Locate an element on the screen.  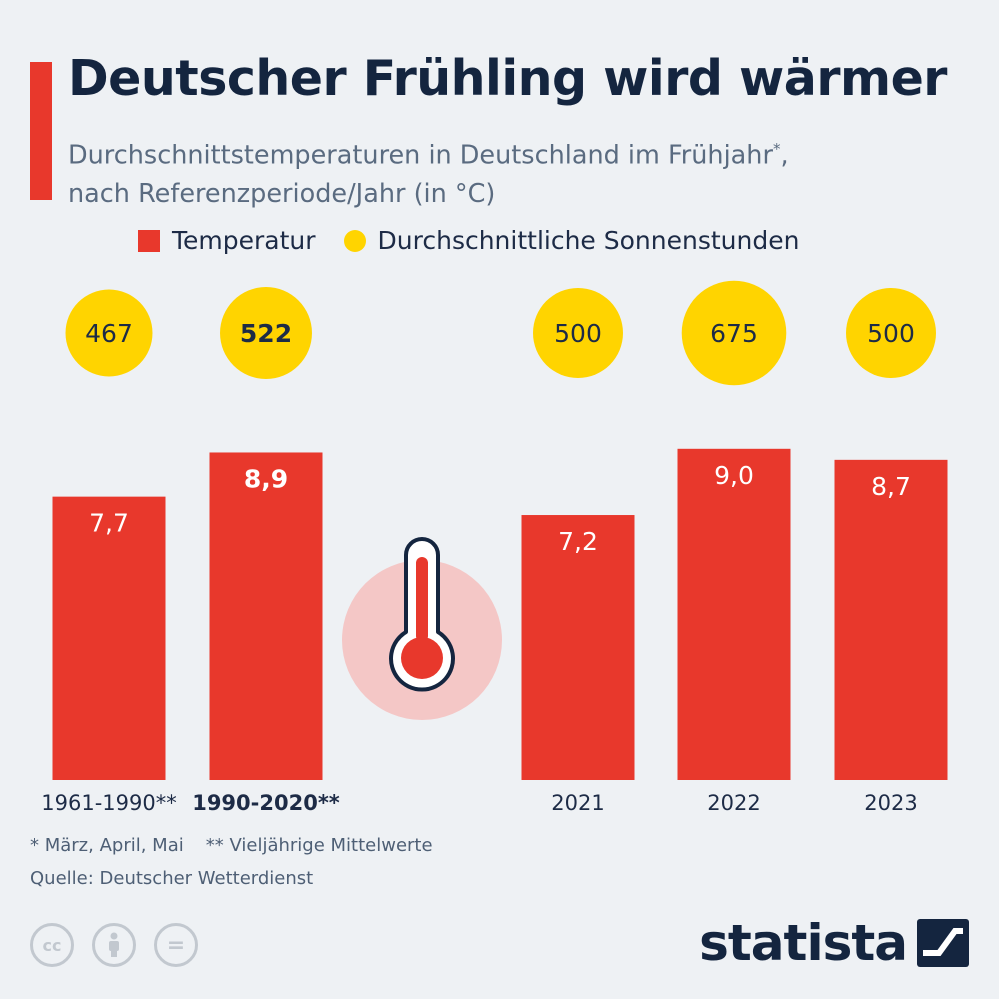
person-icon is located at coordinates (114, 944).